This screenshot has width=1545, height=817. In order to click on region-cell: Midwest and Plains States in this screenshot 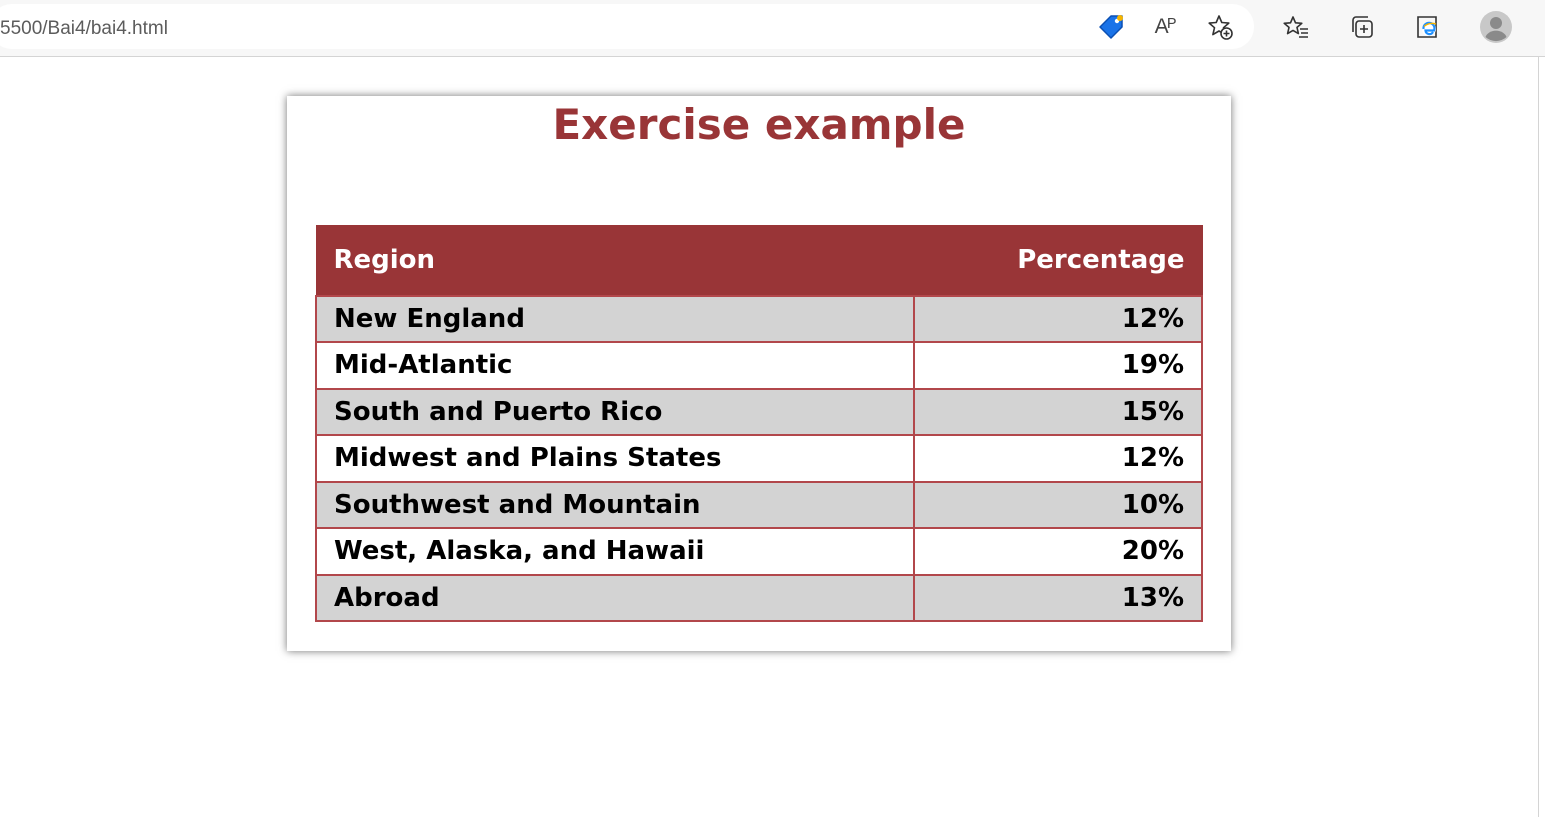, I will do `click(615, 458)`.